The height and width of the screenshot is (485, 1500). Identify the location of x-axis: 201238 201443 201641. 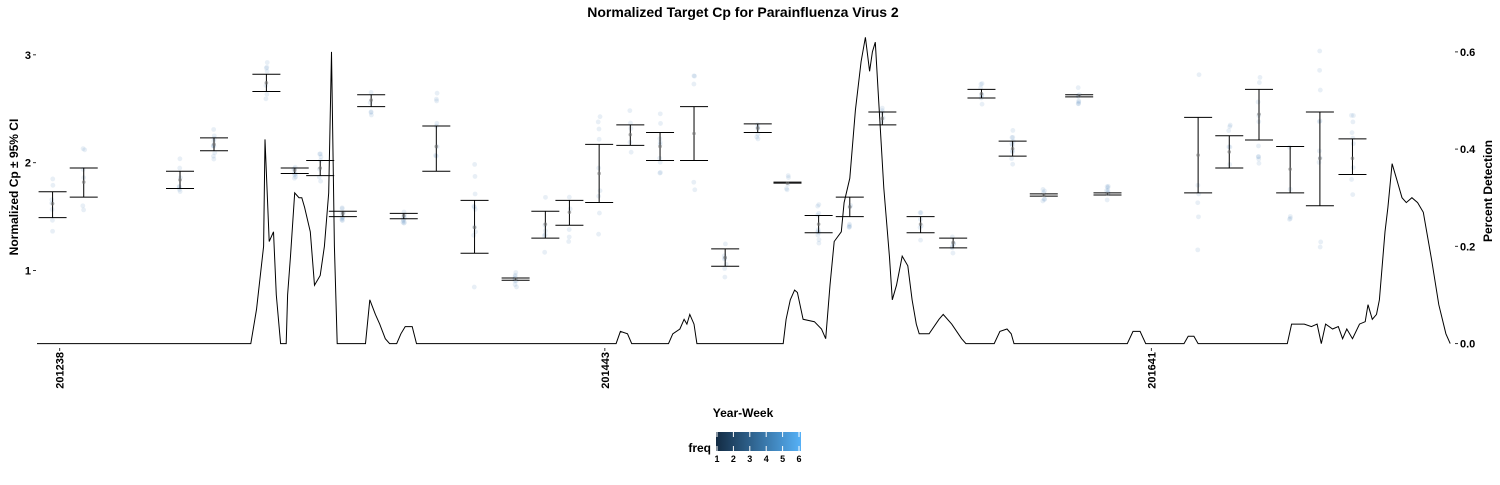
(606, 368).